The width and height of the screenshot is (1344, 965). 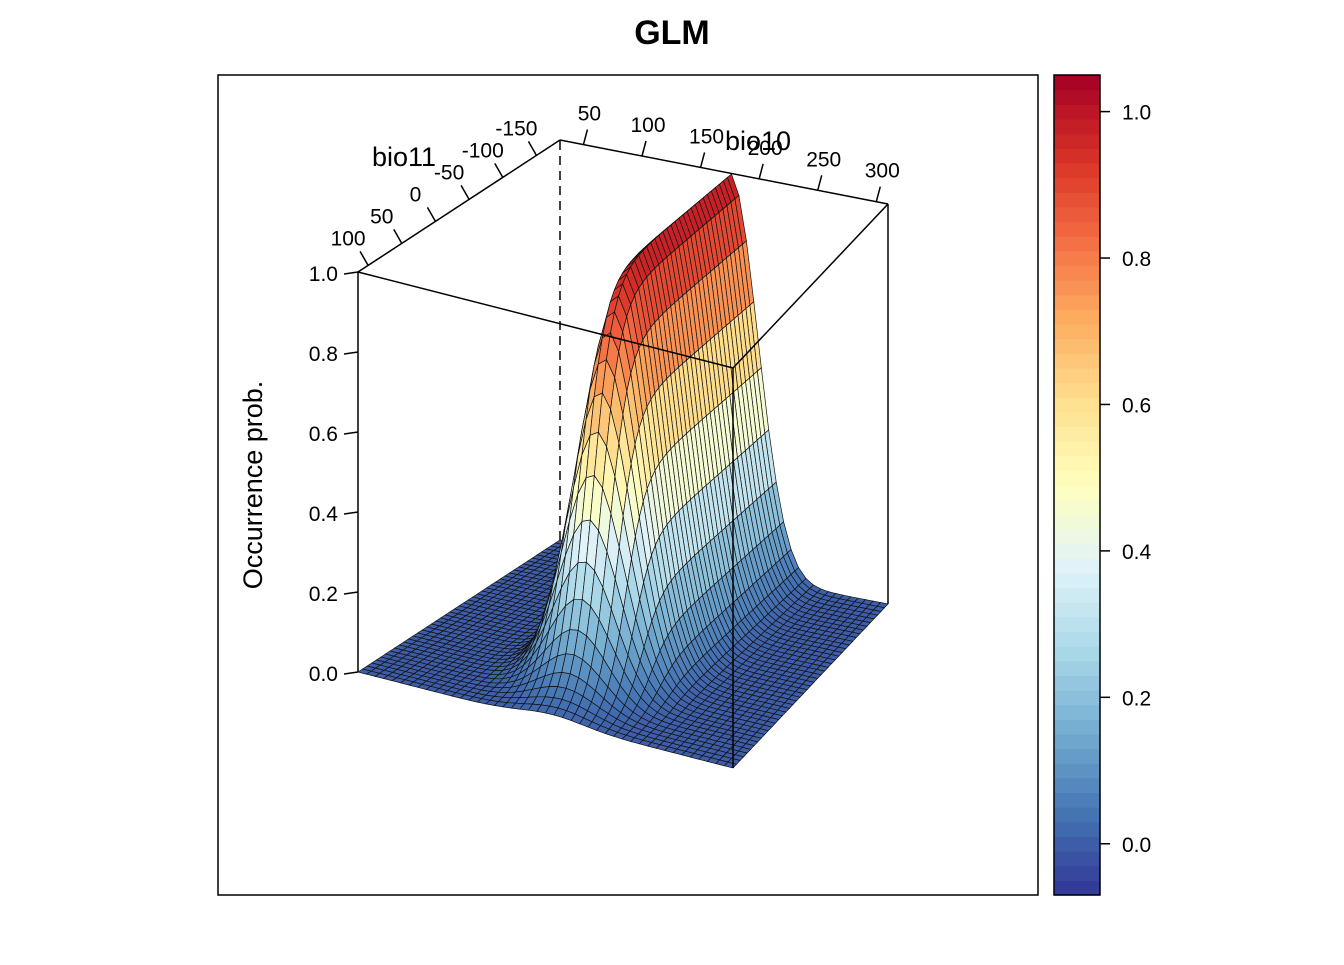 I want to click on x-tick-label: 200, so click(x=765, y=148).